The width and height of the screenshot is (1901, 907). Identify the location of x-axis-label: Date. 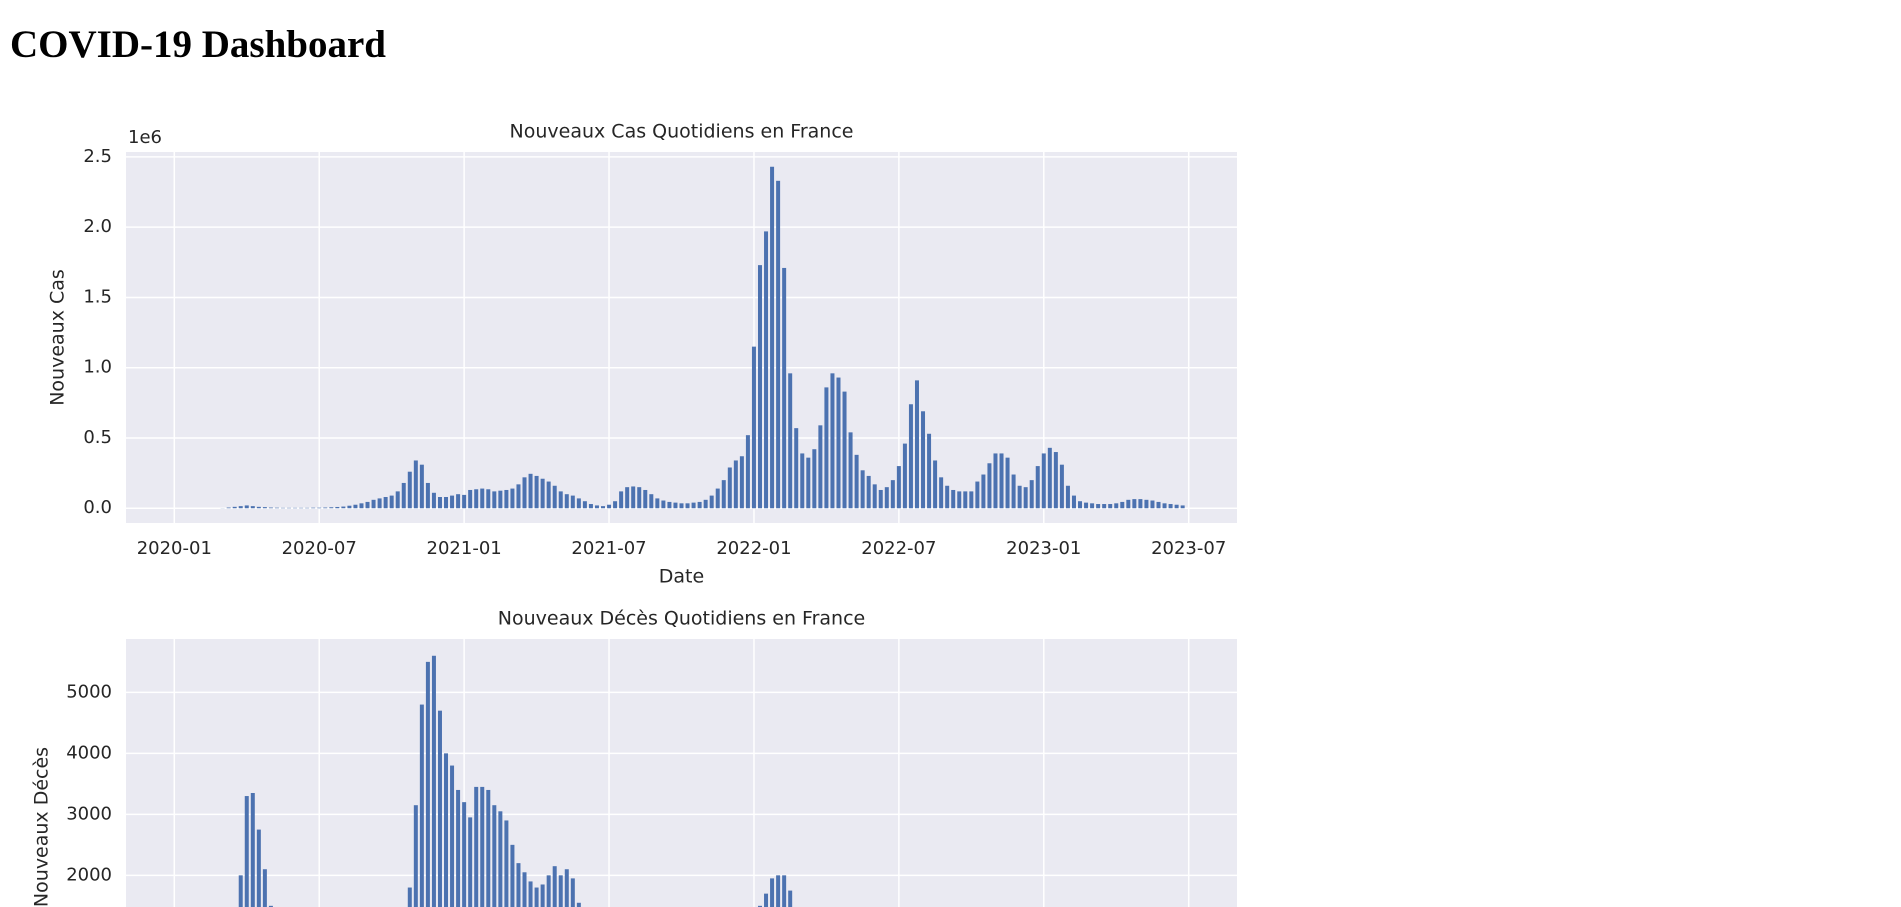
(681, 577).